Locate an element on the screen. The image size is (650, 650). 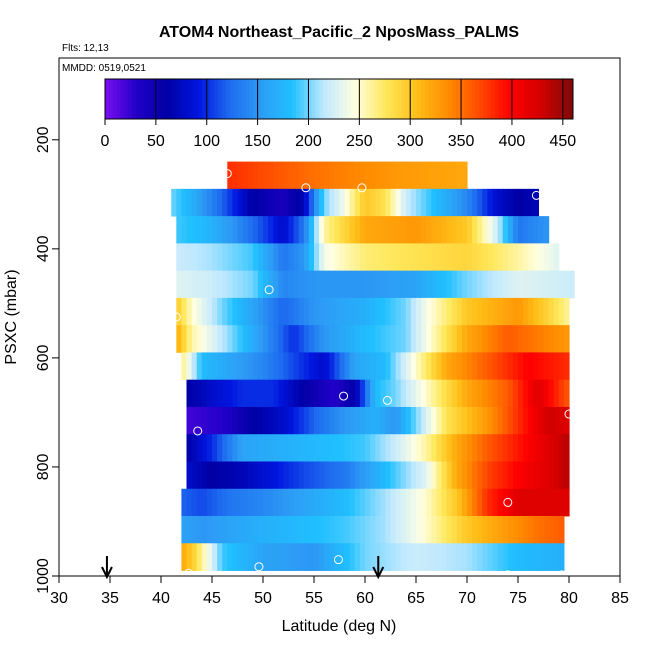
heatmap-band is located at coordinates (373, 530).